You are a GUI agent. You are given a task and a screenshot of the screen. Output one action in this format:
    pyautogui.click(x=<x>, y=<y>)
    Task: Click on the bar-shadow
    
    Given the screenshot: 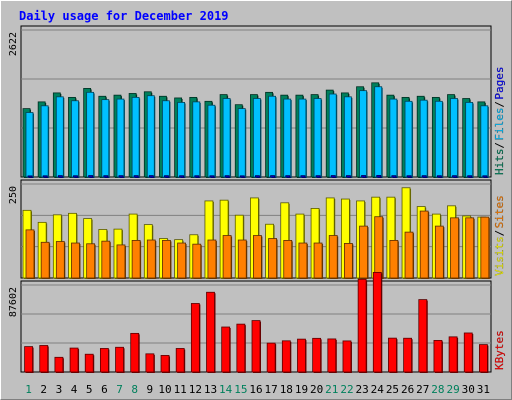 What is the action you would take?
    pyautogui.click(x=243, y=177)
    